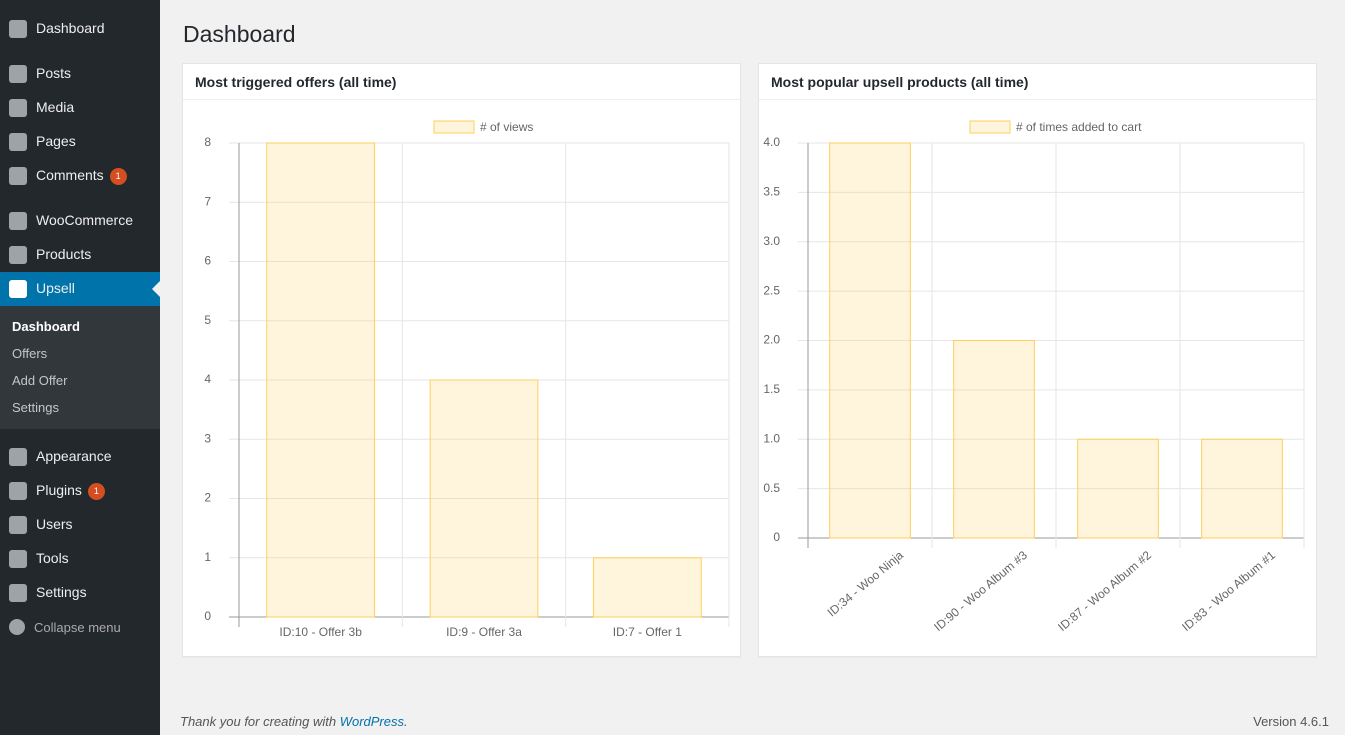 The height and width of the screenshot is (735, 1345). I want to click on y-tick-label: 4.0, so click(771, 142).